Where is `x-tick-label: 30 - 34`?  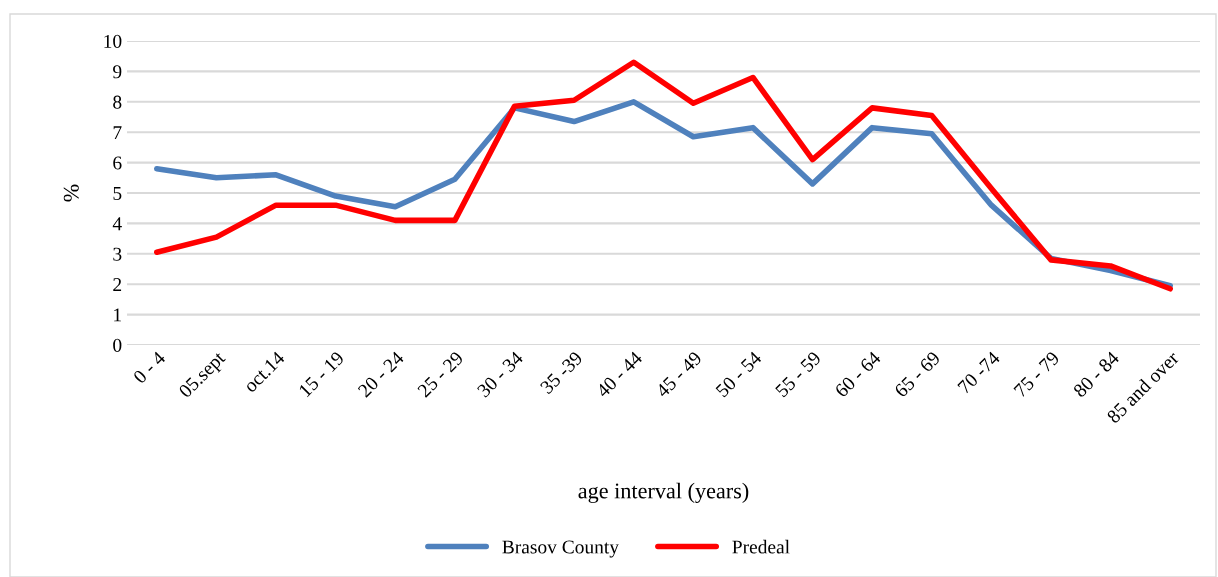 x-tick-label: 30 - 34 is located at coordinates (500, 374).